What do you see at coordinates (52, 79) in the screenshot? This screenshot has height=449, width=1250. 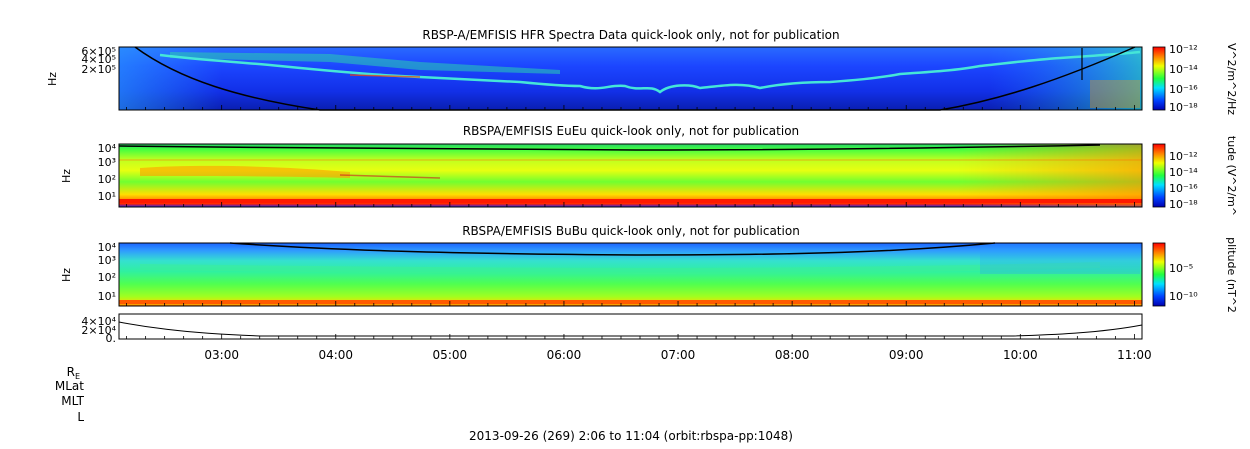 I see `hfr-ylabel: Hz` at bounding box center [52, 79].